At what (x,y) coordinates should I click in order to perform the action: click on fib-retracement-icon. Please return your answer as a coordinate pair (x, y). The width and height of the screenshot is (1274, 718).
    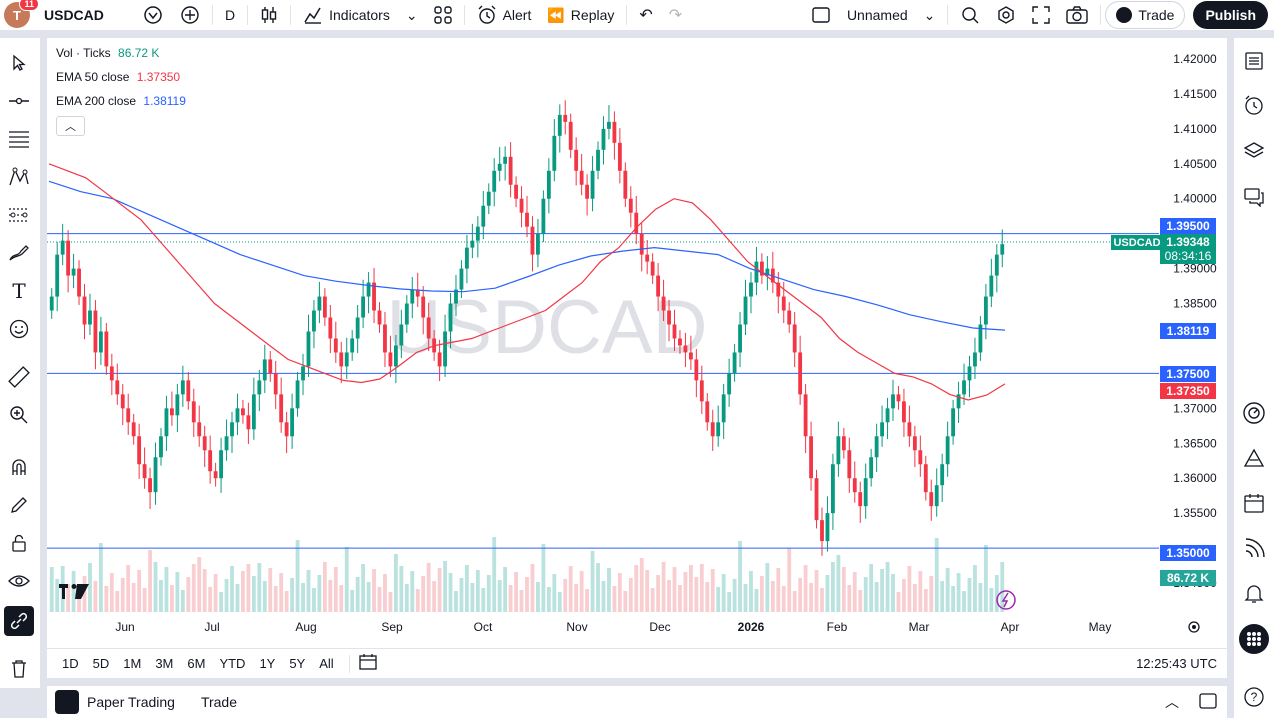
    Looking at the image, I should click on (19, 139).